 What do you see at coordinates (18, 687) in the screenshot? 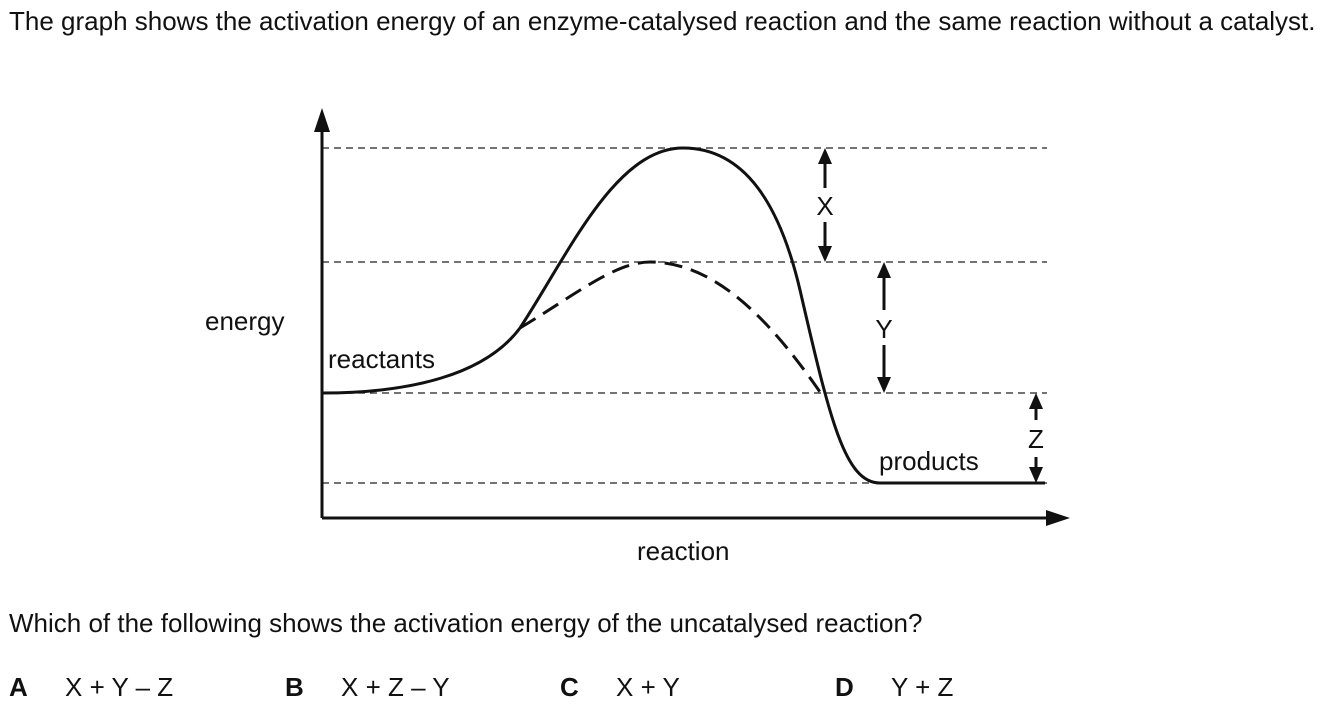
I see `option-letter: A` at bounding box center [18, 687].